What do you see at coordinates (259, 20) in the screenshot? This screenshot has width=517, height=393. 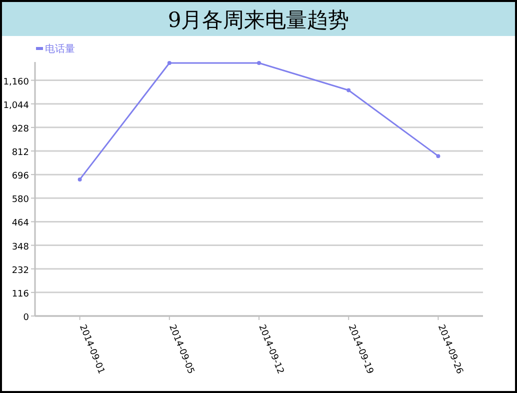 I see `chart-title: 9月各周来电量趋势` at bounding box center [259, 20].